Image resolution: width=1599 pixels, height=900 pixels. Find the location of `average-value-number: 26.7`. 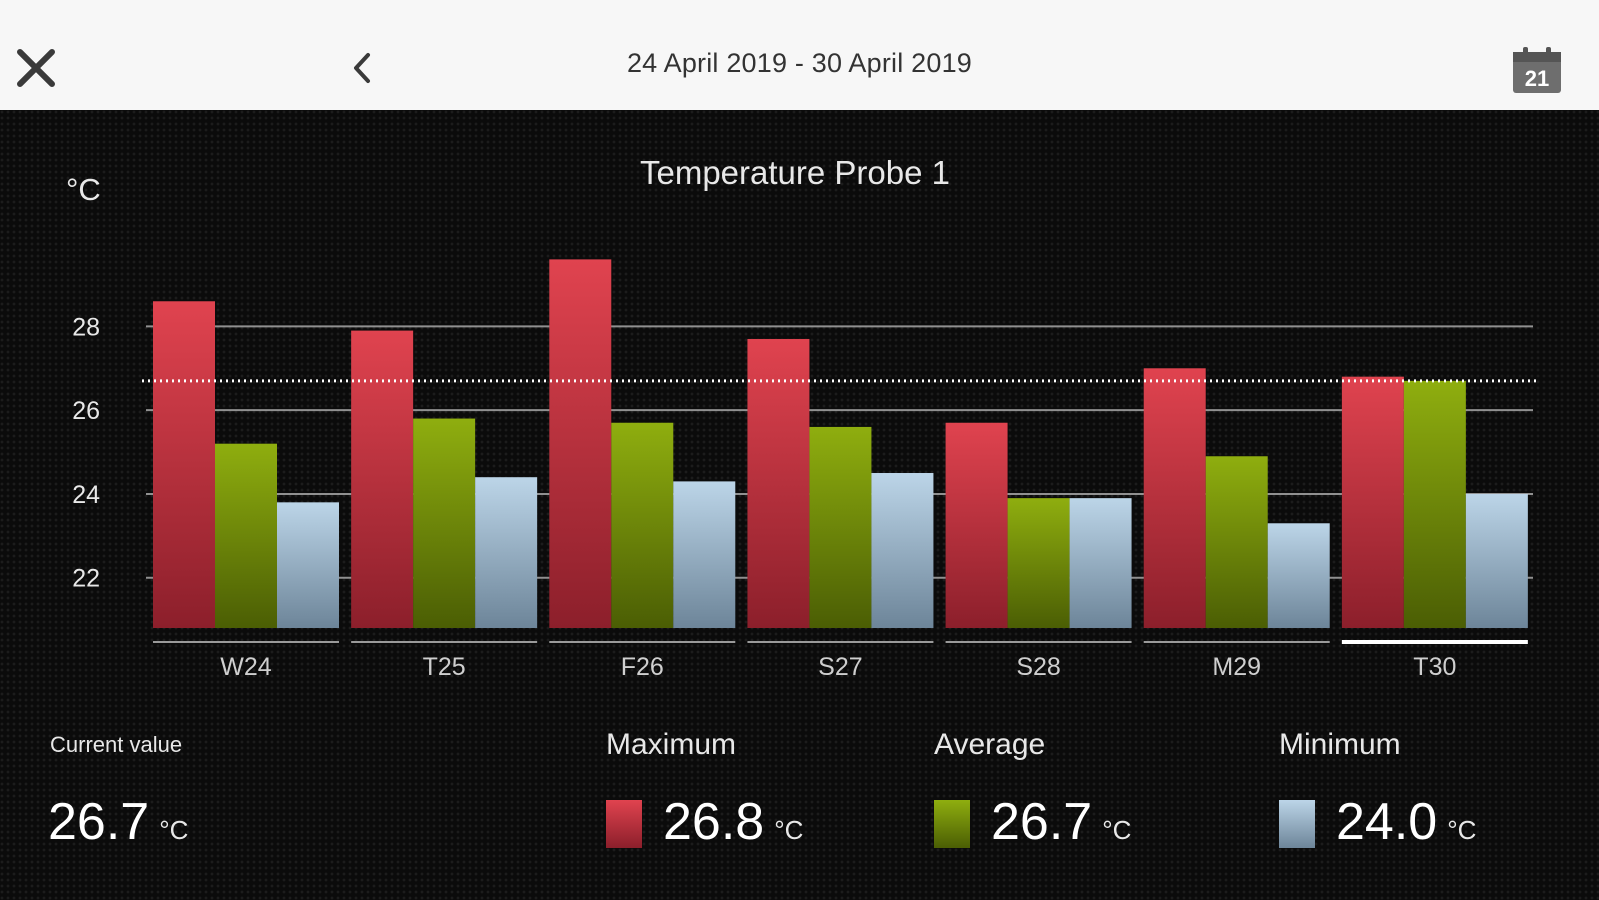

average-value-number: 26.7 is located at coordinates (1042, 822).